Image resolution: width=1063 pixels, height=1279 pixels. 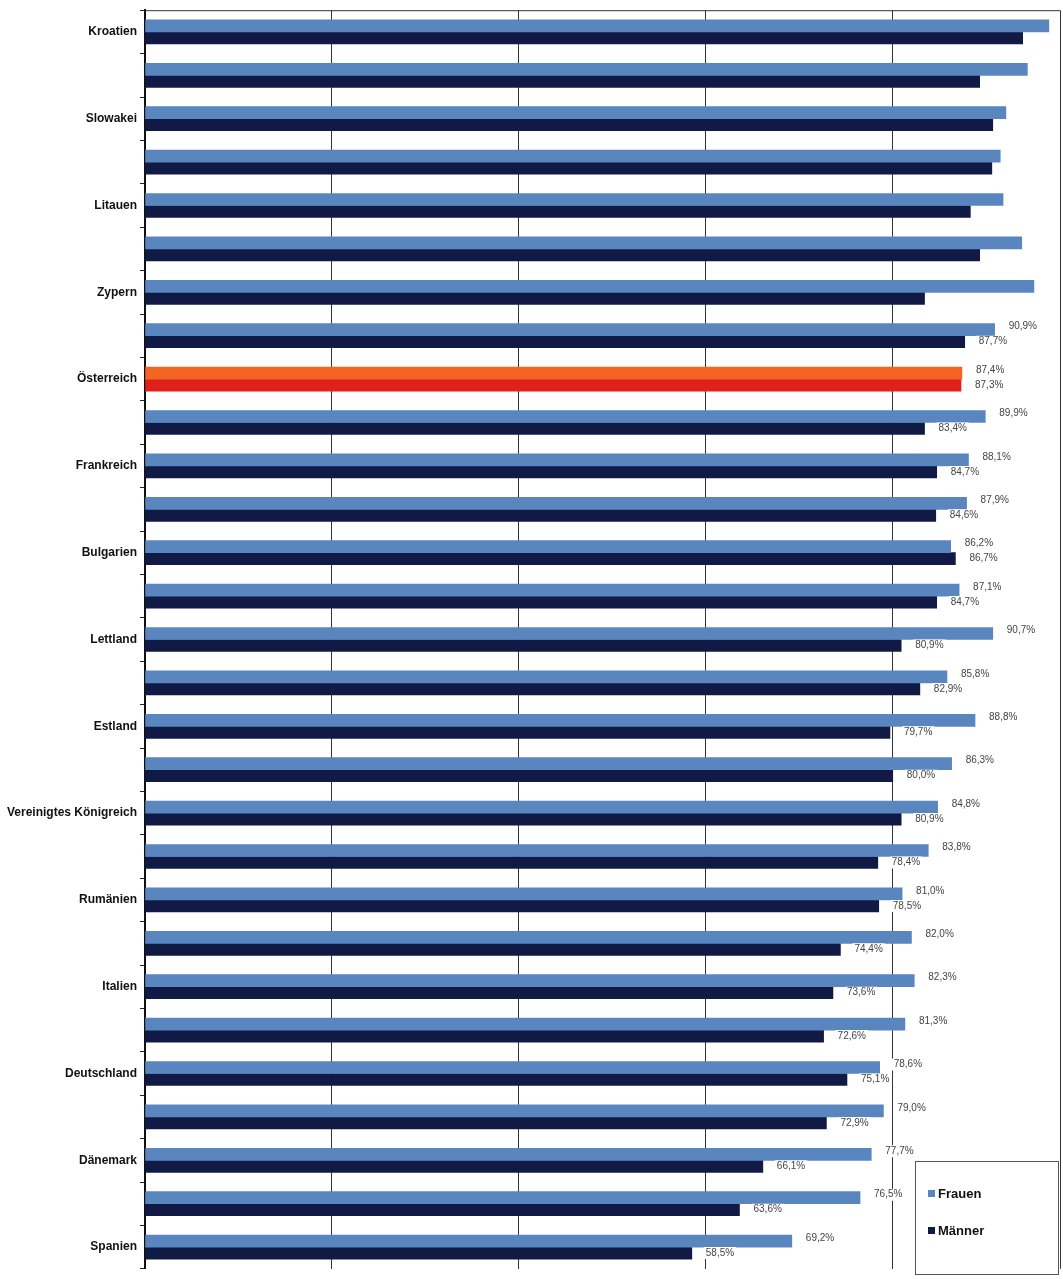 What do you see at coordinates (993, 341) in the screenshot?
I see `data-label: 87,7%` at bounding box center [993, 341].